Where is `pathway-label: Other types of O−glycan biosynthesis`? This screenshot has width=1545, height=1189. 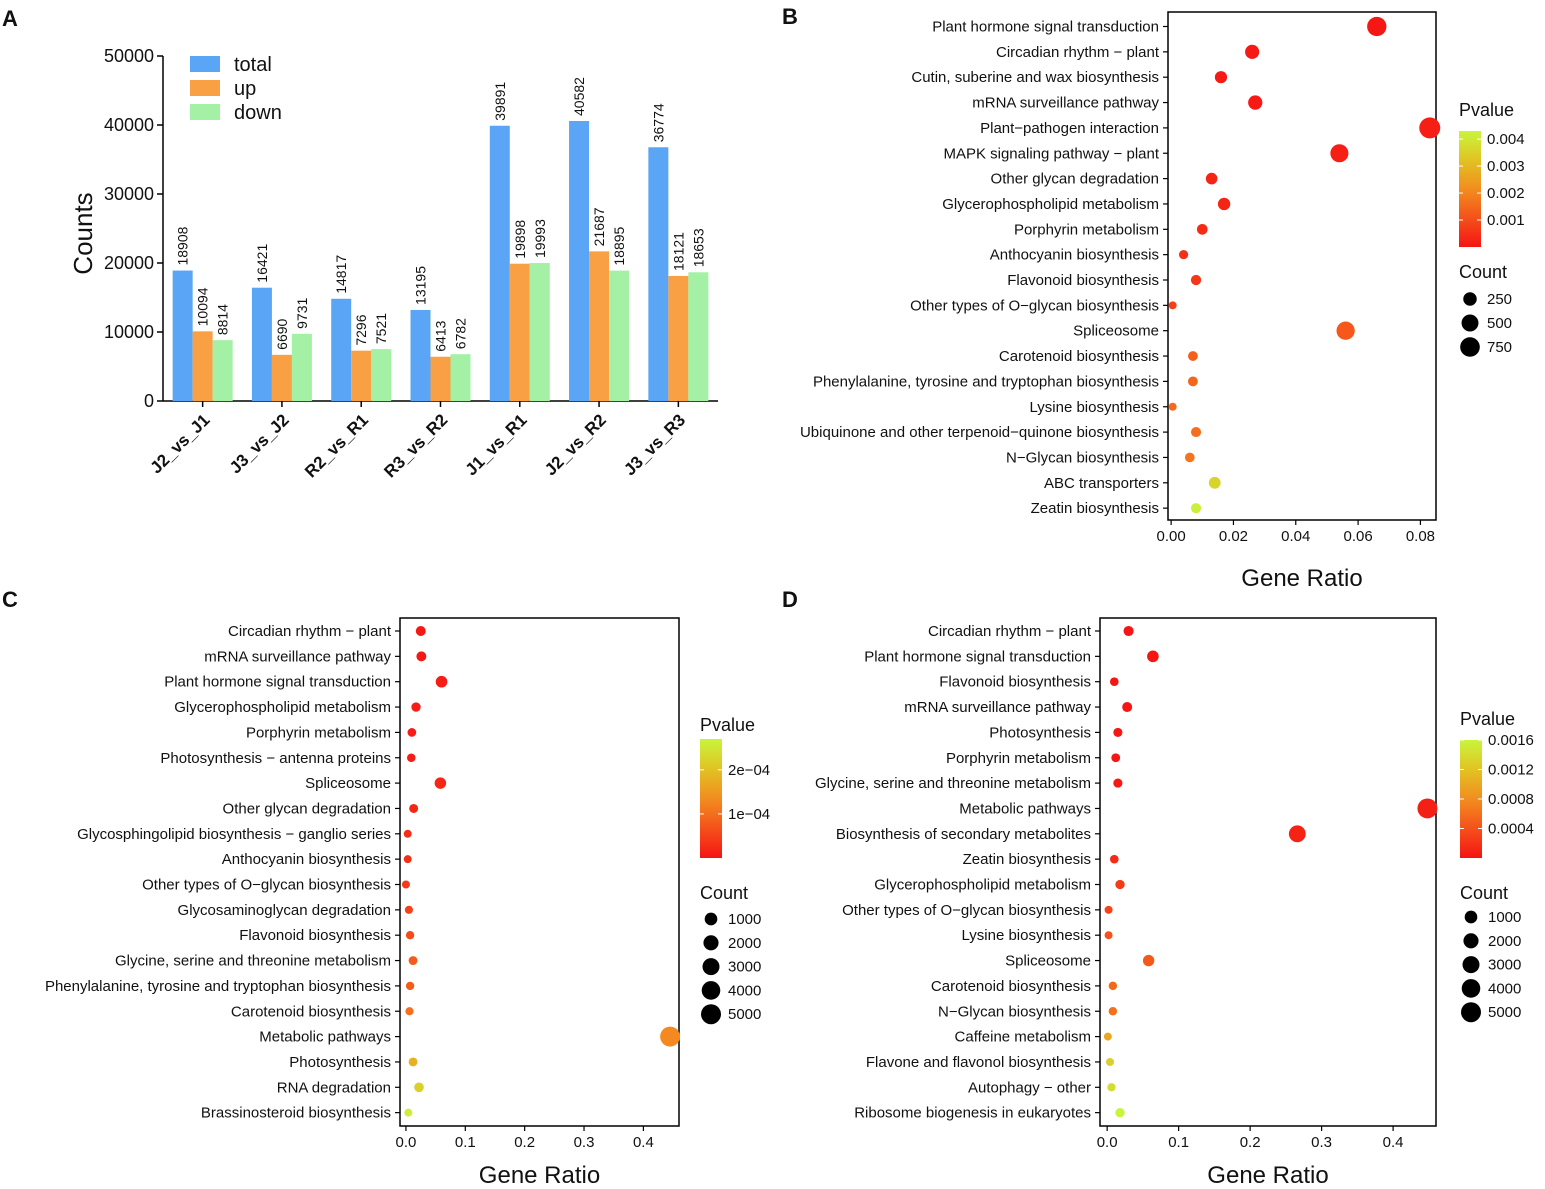
pathway-label: Other types of O−glycan biosynthesis is located at coordinates (1034, 305).